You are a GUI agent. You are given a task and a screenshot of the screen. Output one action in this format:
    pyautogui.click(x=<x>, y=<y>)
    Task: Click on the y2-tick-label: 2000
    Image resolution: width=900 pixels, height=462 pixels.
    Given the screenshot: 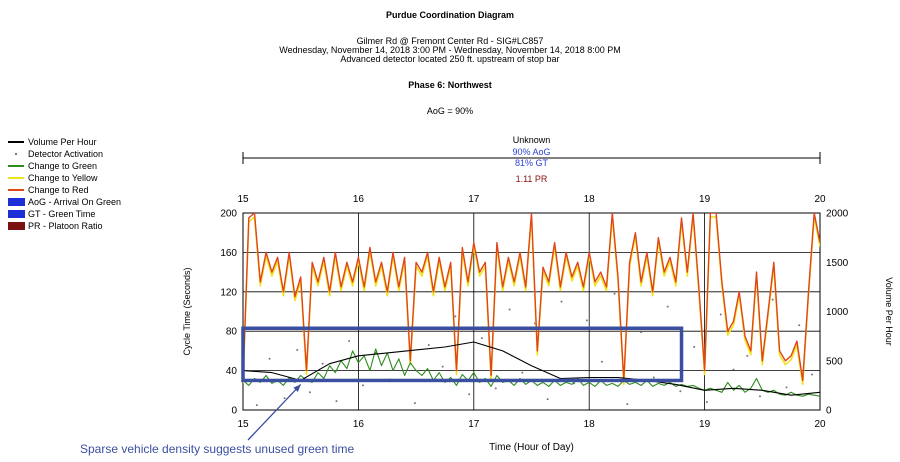 What is the action you would take?
    pyautogui.click(x=837, y=214)
    